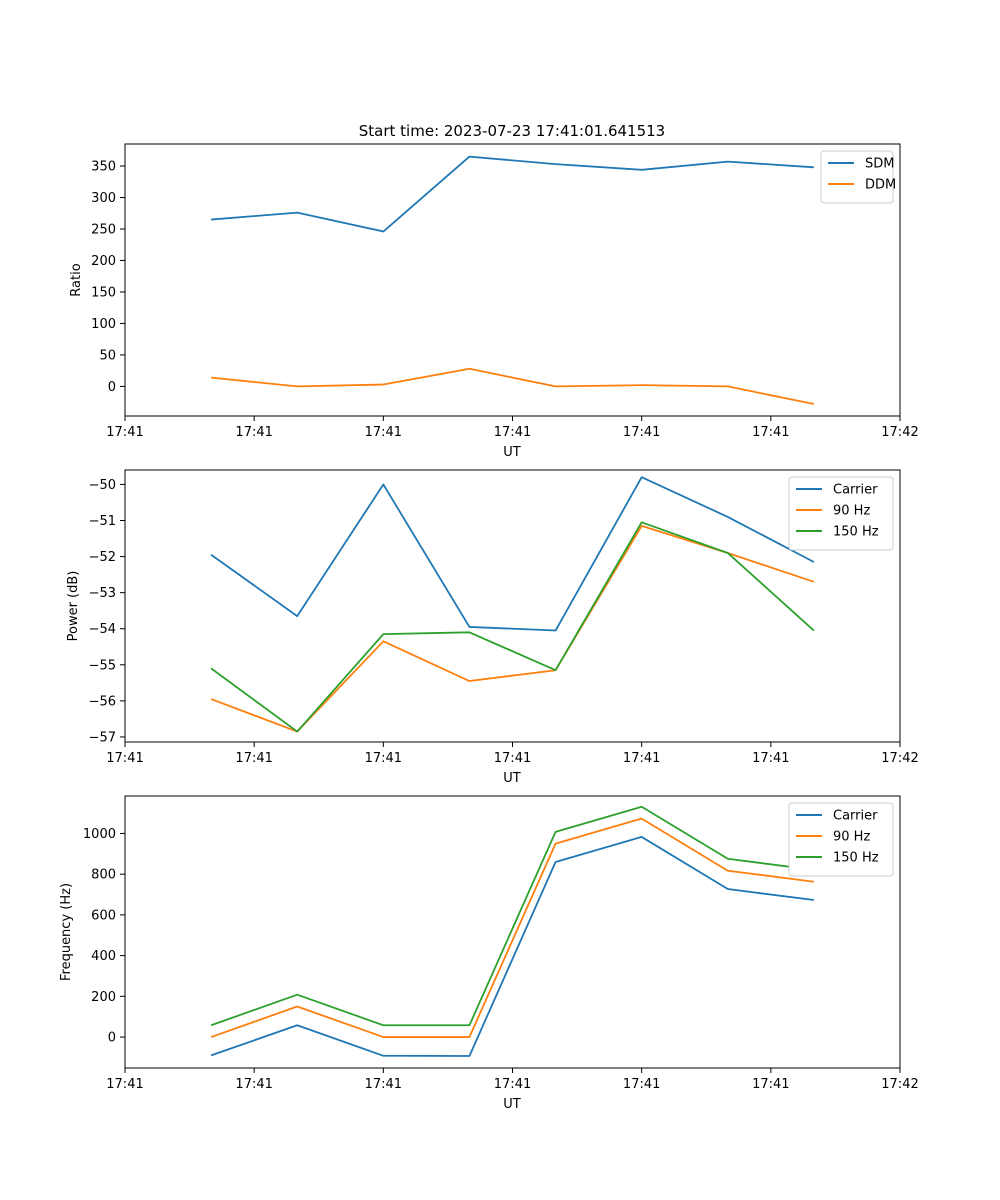 This screenshot has height=1200, width=1000. I want to click on y-tick-label: 50, so click(107, 355).